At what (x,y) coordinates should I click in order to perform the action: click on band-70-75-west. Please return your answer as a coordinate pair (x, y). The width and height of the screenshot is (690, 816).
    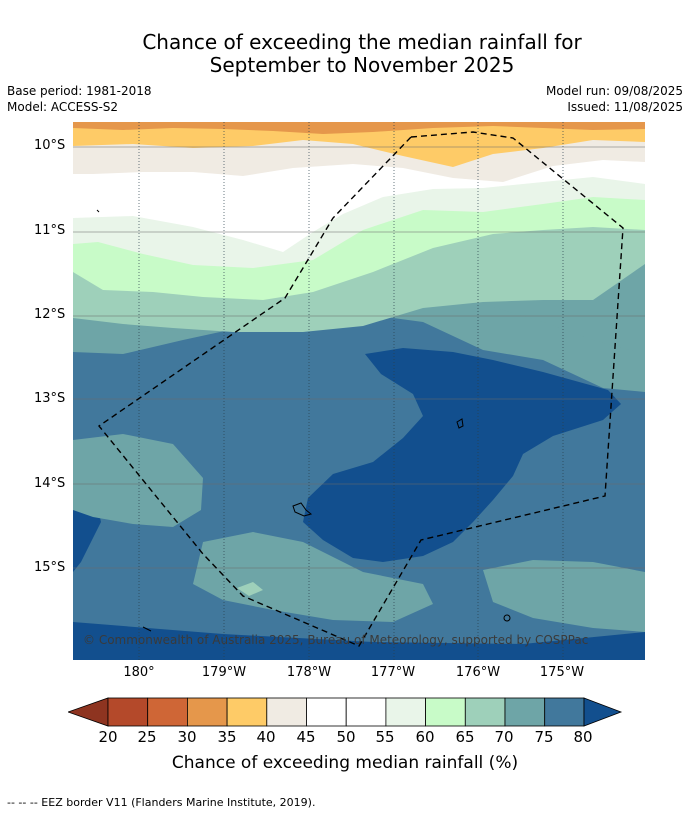
    Looking at the image, I should click on (138, 480).